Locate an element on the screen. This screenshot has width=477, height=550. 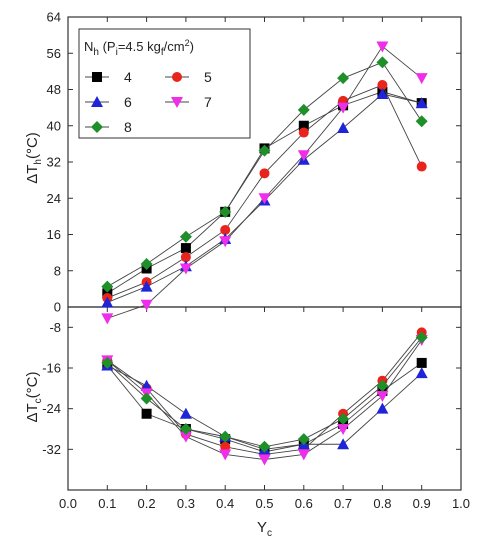
legend-box is located at coordinates (164, 83).